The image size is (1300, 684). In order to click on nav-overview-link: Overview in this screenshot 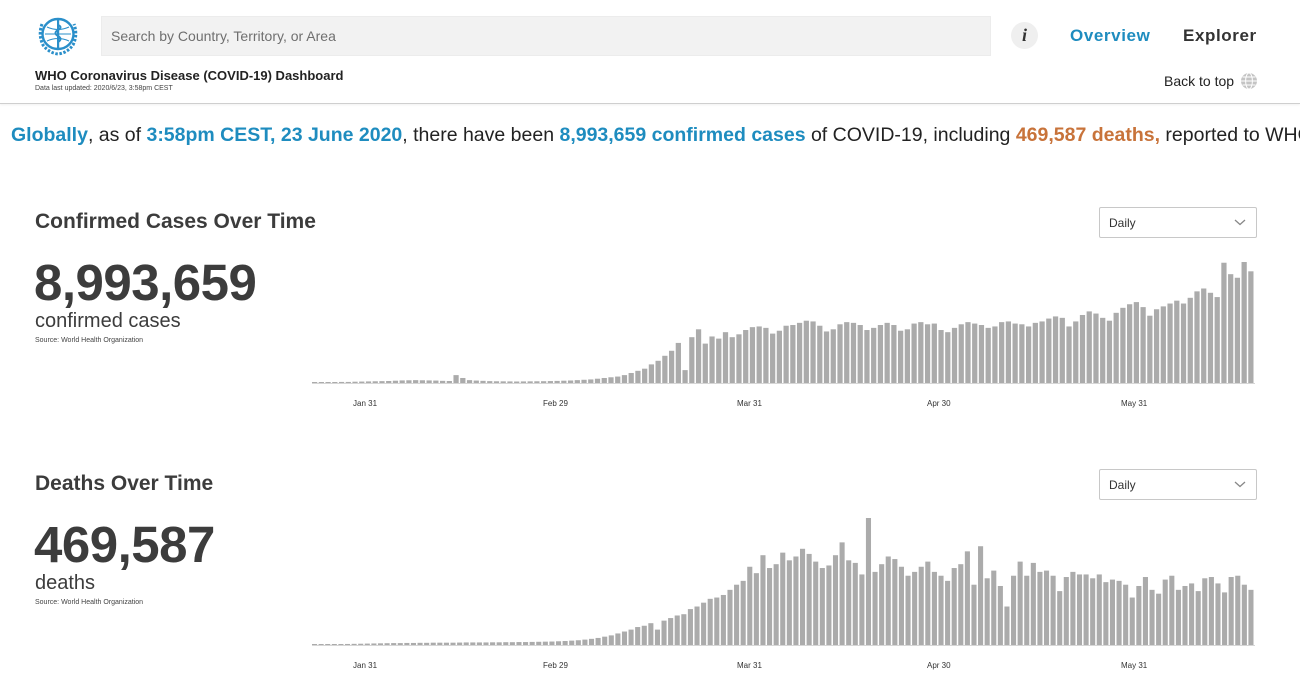, I will do `click(1110, 35)`.